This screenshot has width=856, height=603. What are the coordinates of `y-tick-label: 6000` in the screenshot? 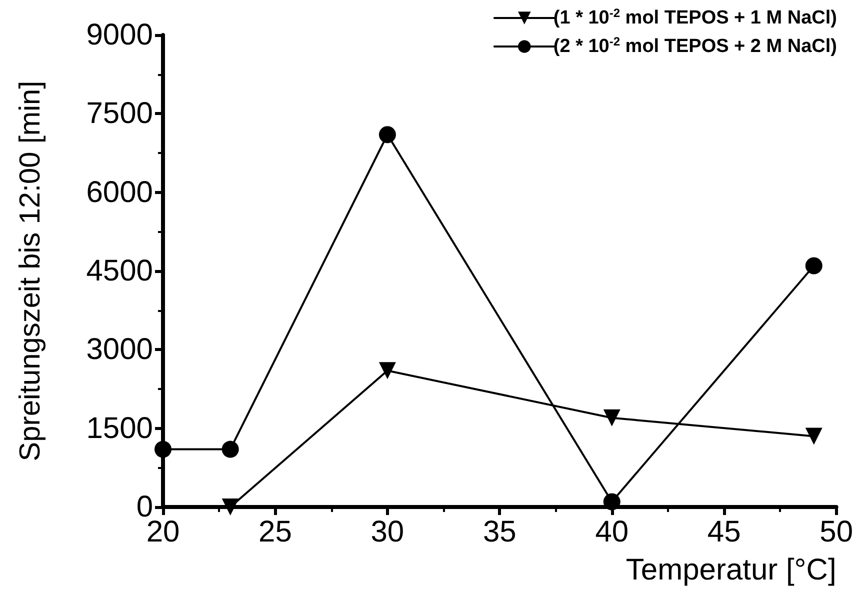 It's located at (119, 192).